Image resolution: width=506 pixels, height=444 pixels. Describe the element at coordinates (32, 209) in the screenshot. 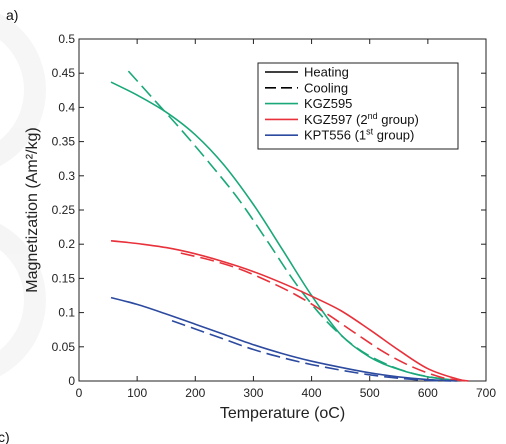

I see `y-axis-label: Magnetization (Am²/kg)` at that location.